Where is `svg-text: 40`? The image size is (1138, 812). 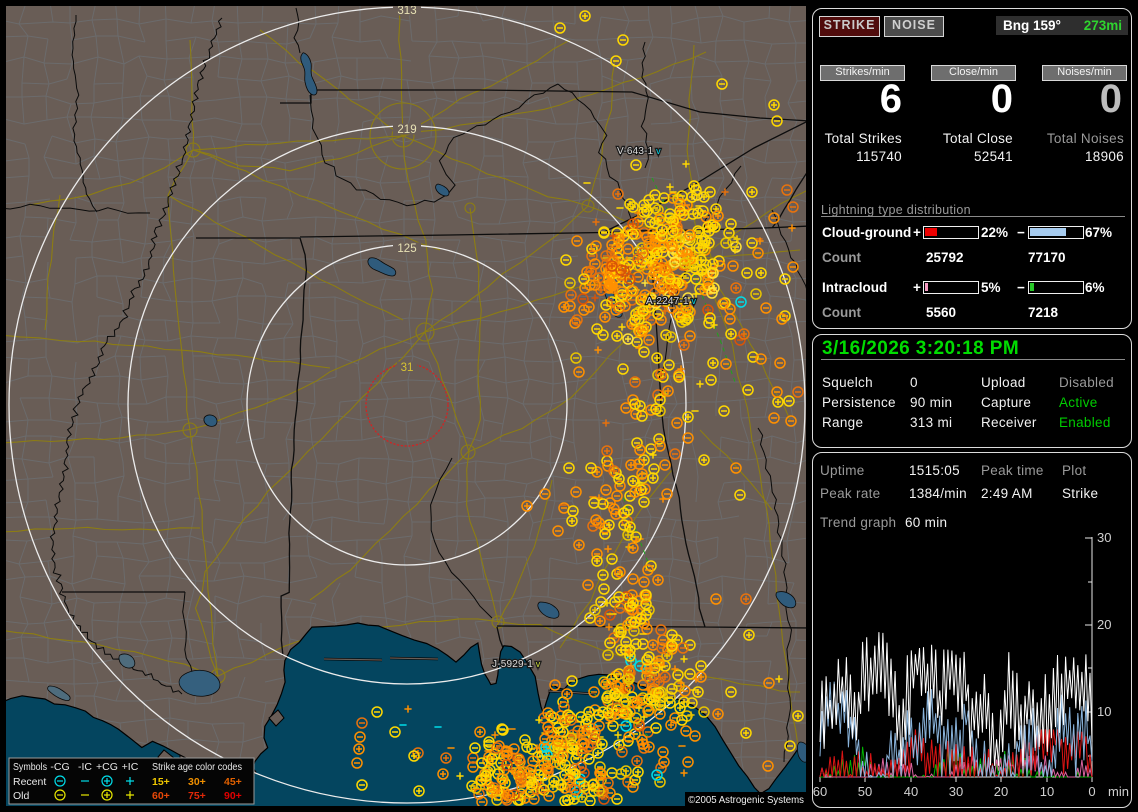
svg-text: 40 is located at coordinates (911, 791).